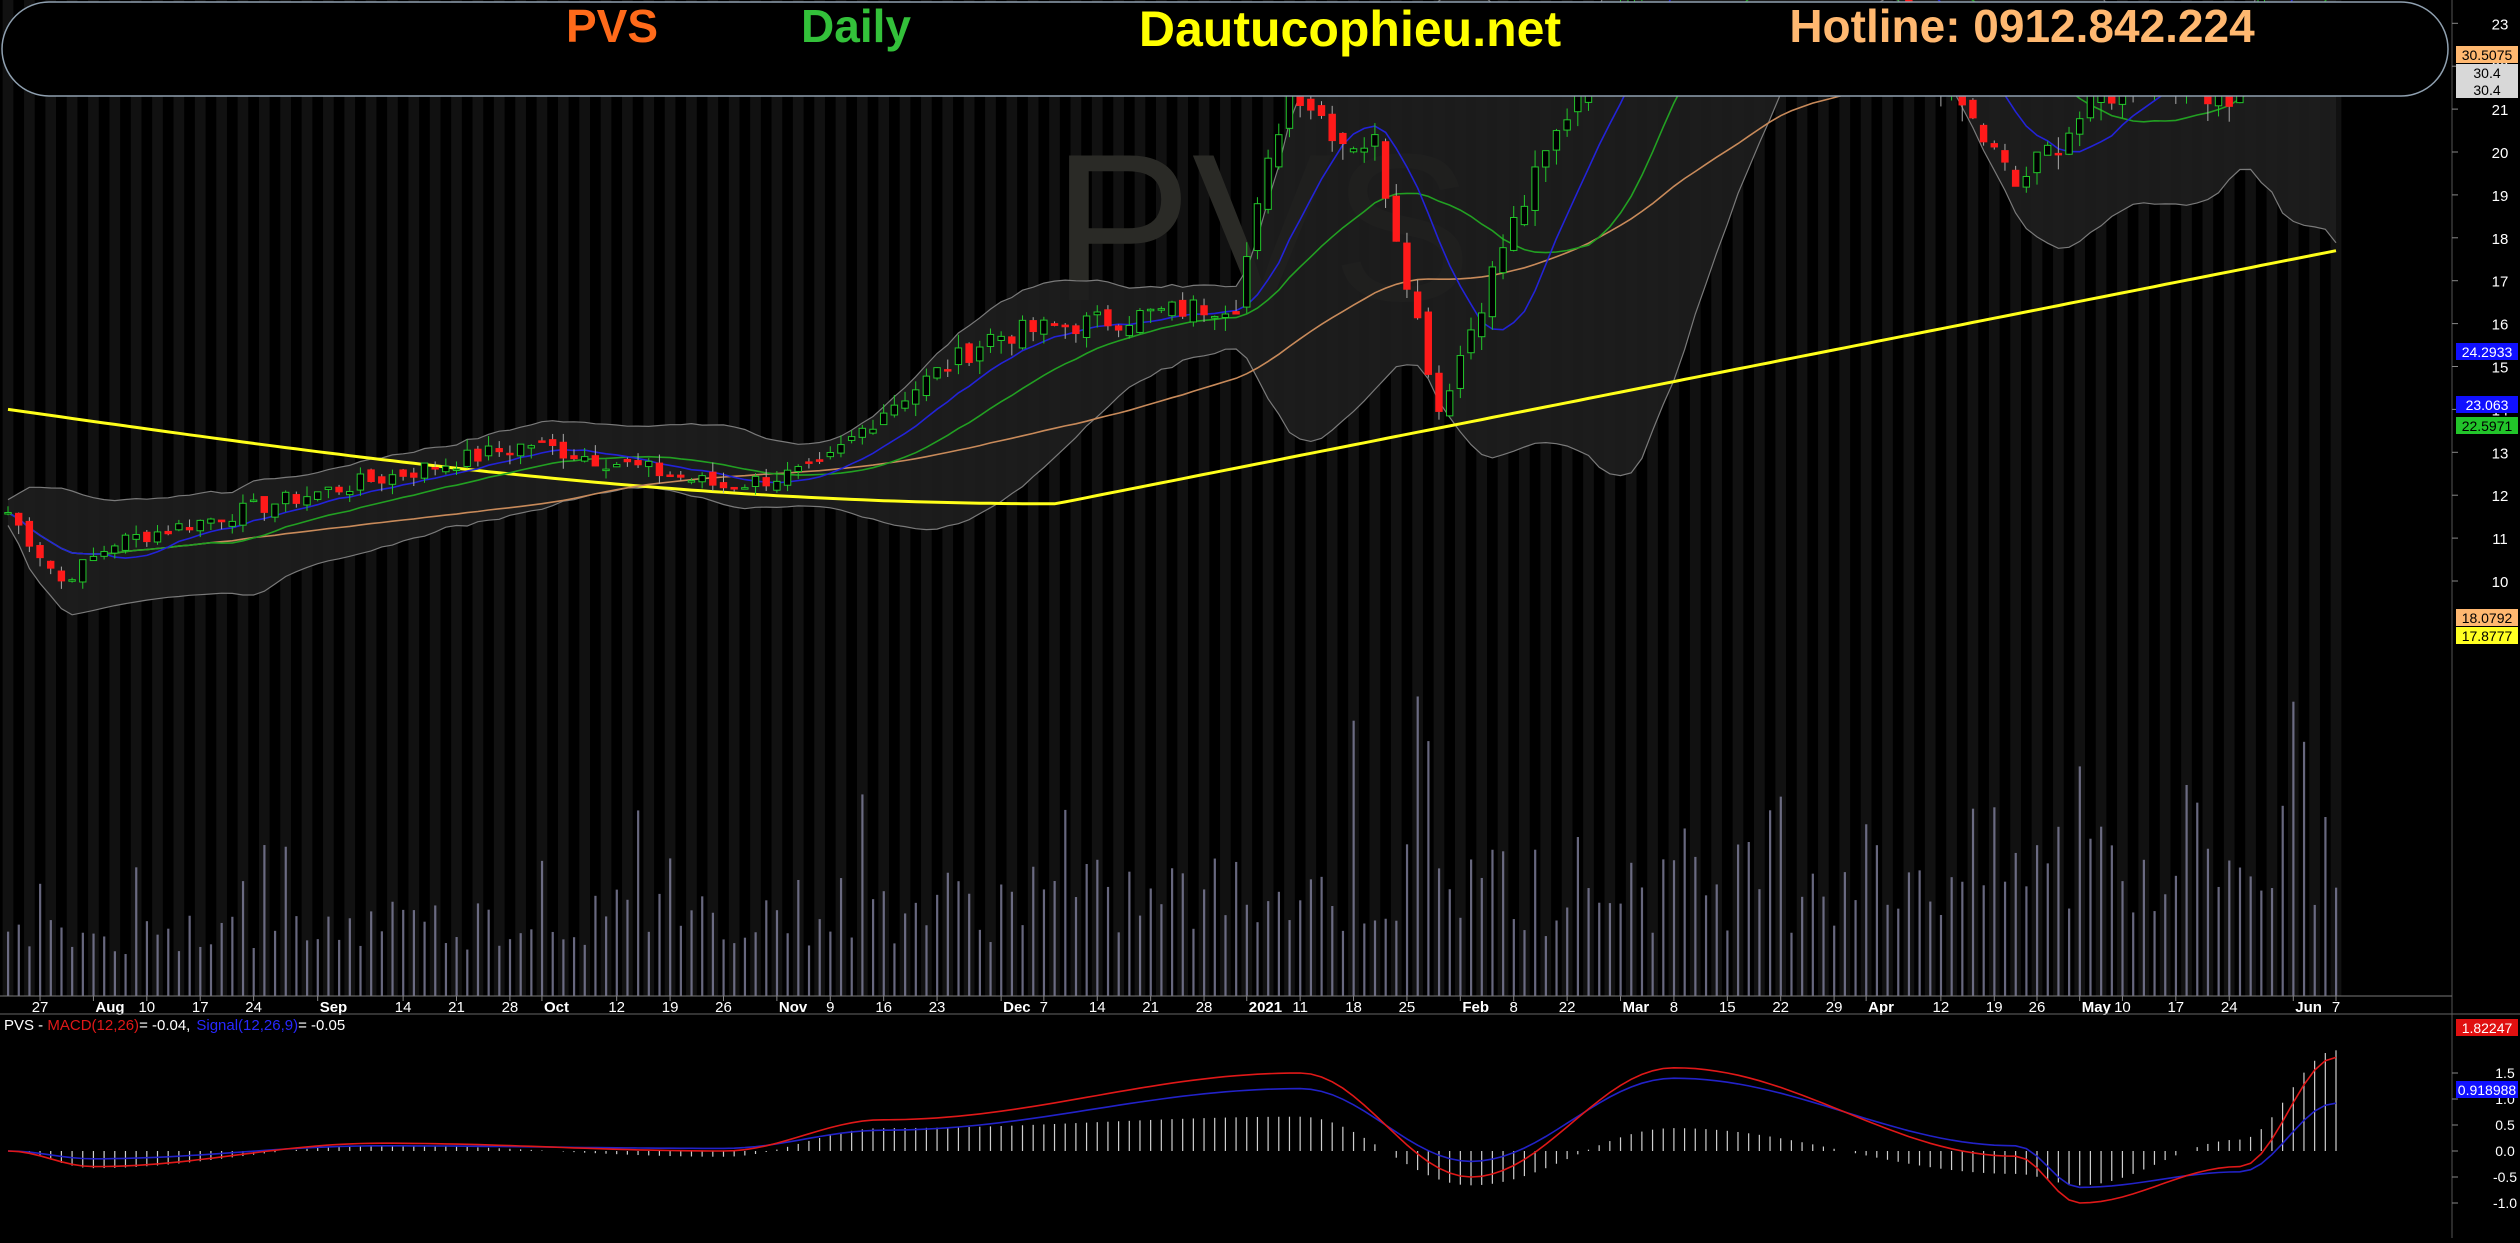  What do you see at coordinates (109, 1007) in the screenshot?
I see `date-tick-label: Aug` at bounding box center [109, 1007].